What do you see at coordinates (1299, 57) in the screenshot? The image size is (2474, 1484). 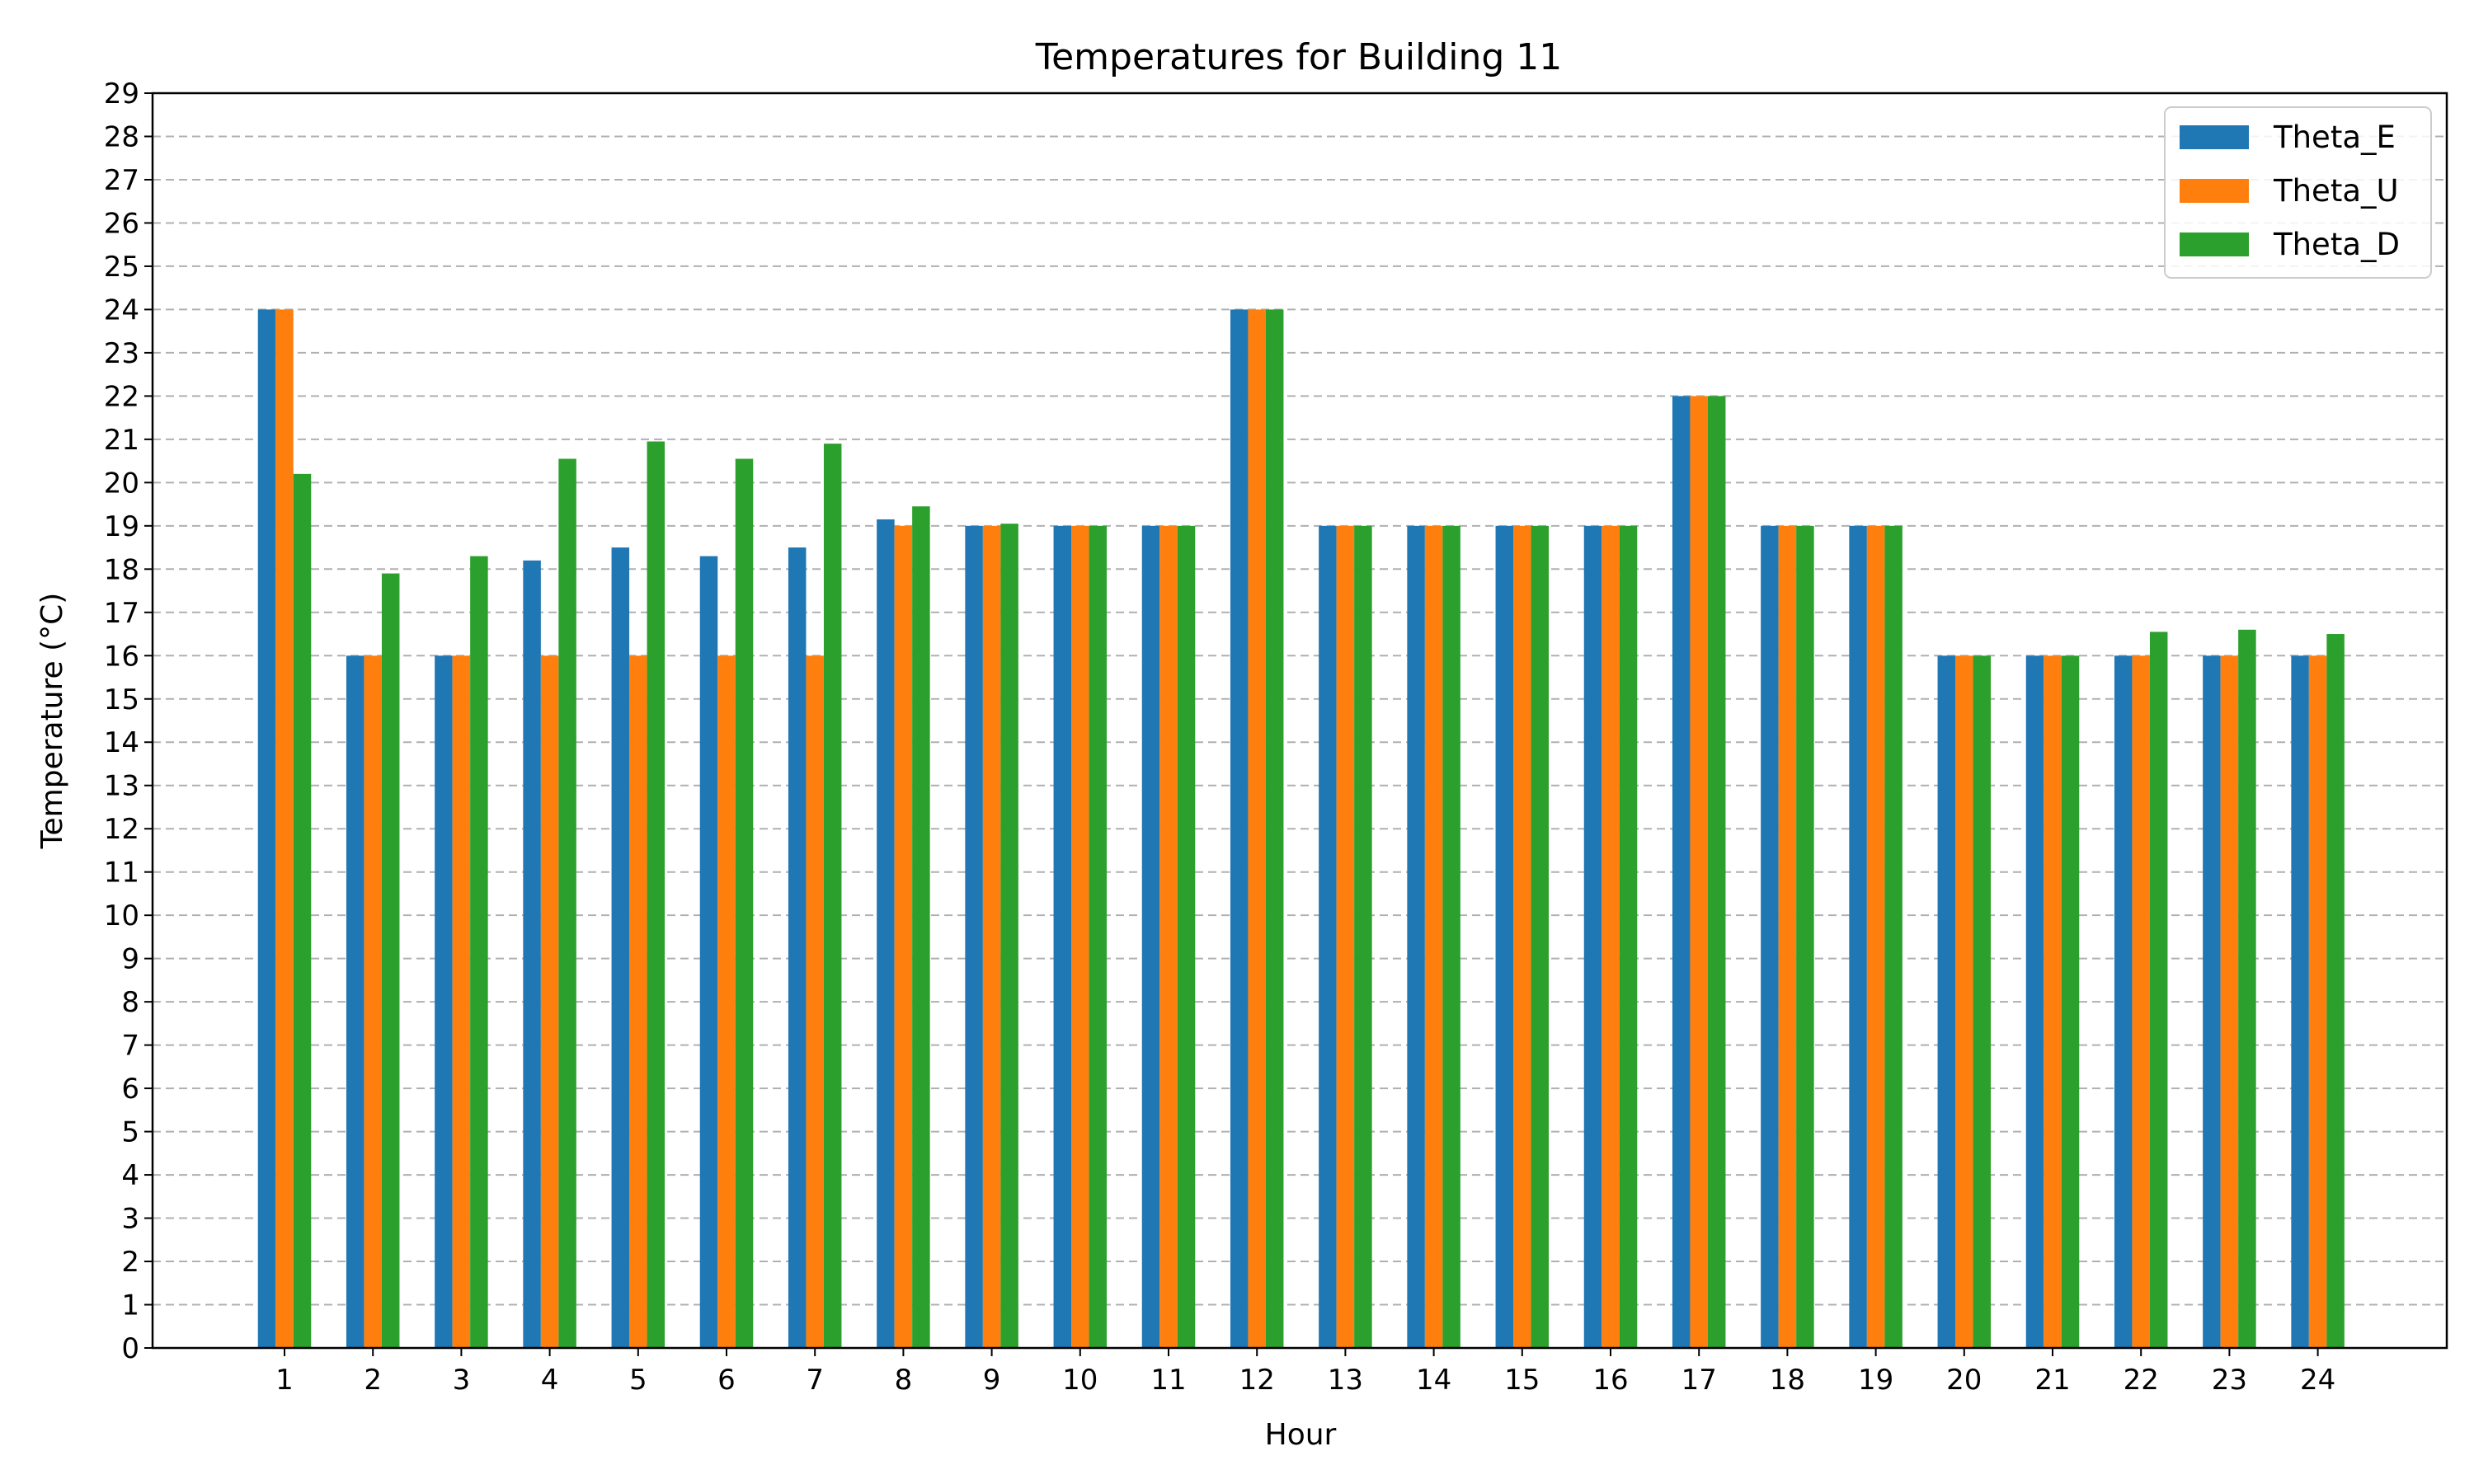 I see `chart-title: Temperatures for Building 11` at bounding box center [1299, 57].